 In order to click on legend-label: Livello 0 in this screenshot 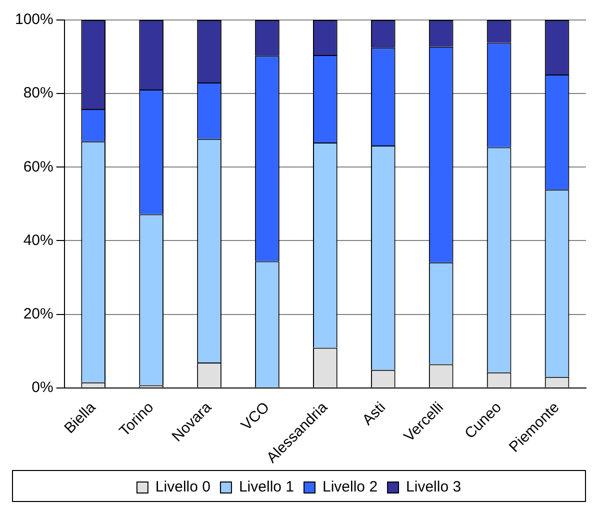, I will do `click(182, 487)`.